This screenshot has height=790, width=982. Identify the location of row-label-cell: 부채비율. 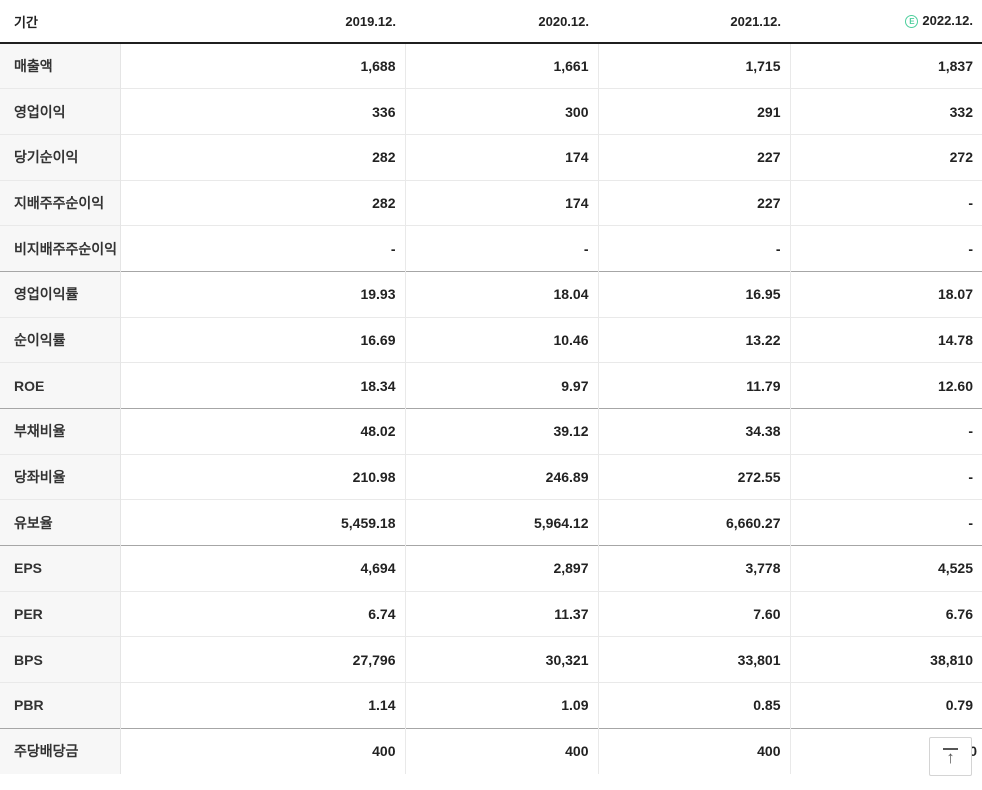
(60, 431).